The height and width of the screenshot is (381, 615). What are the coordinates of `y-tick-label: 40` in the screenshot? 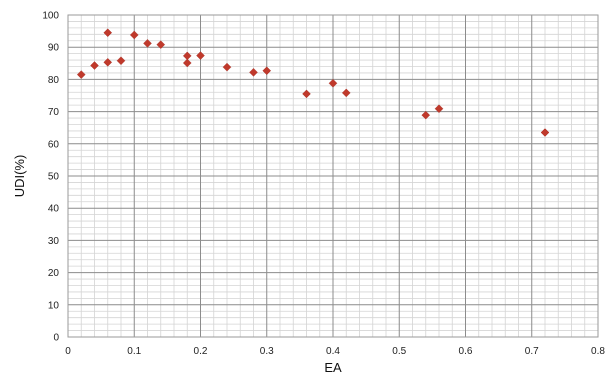 It's located at (54, 209).